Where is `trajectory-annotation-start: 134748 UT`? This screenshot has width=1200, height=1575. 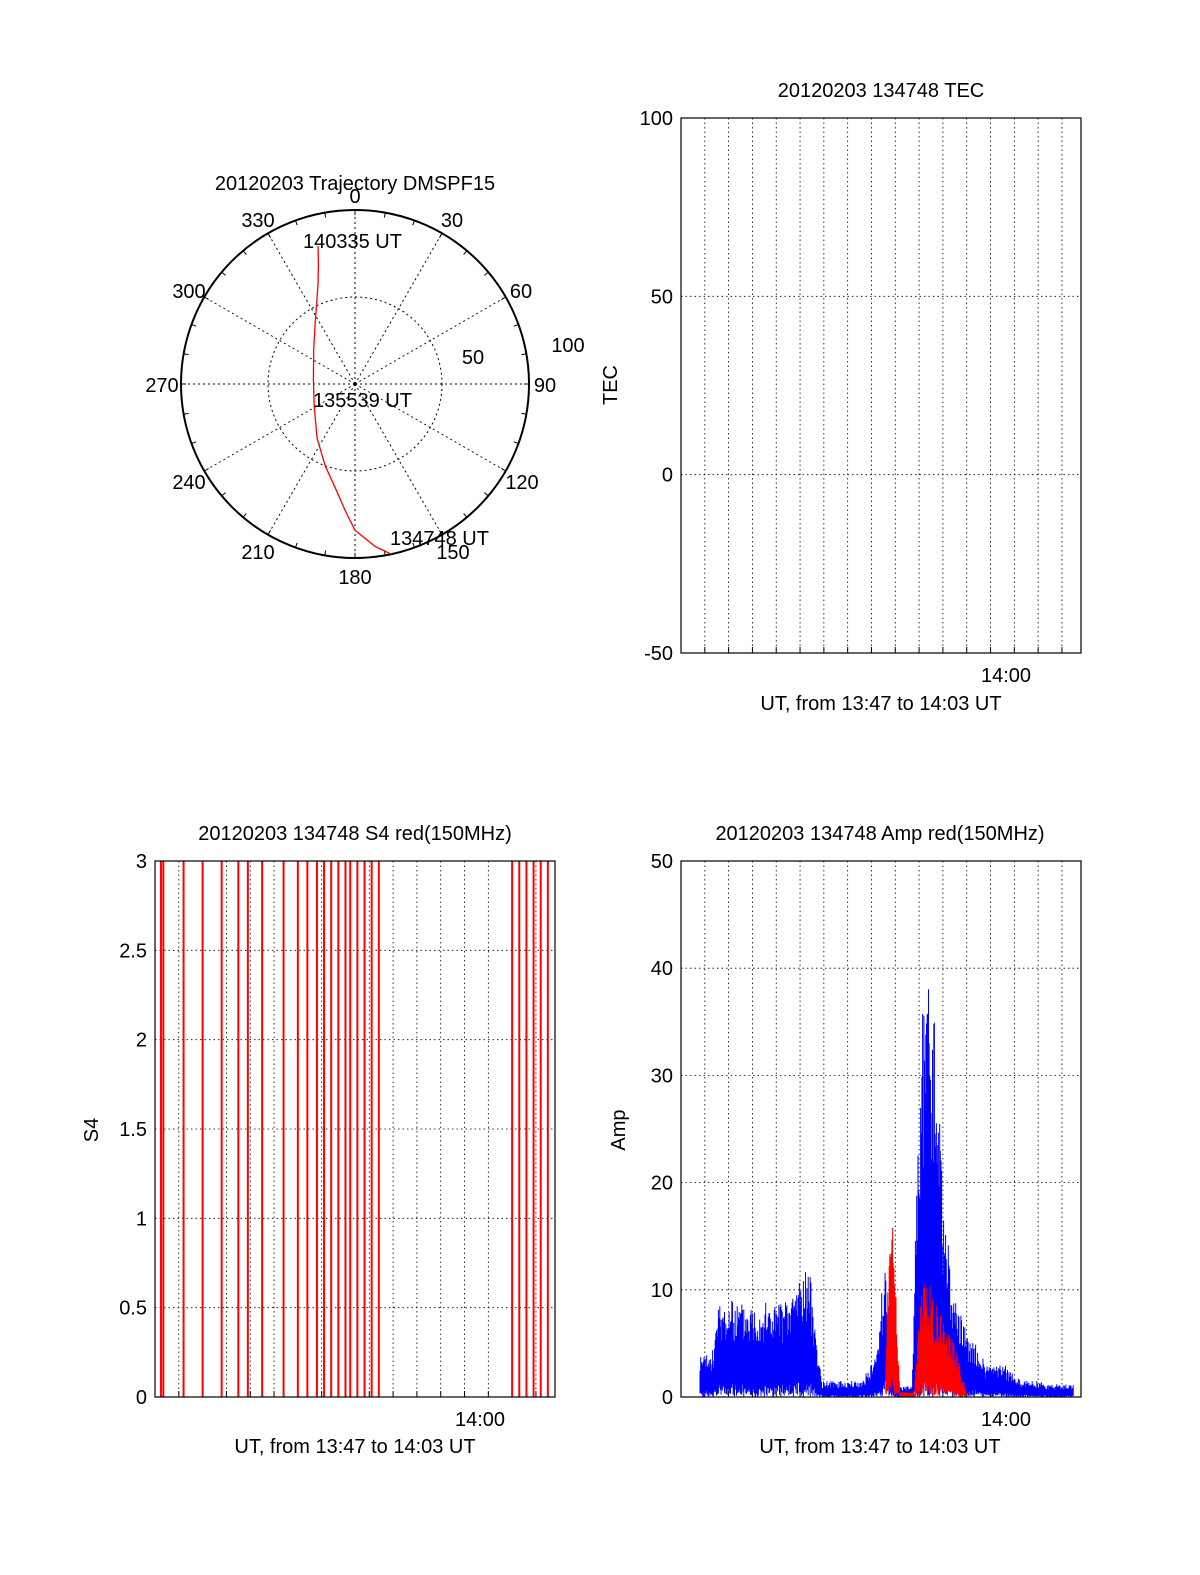
trajectory-annotation-start: 134748 UT is located at coordinates (439, 539).